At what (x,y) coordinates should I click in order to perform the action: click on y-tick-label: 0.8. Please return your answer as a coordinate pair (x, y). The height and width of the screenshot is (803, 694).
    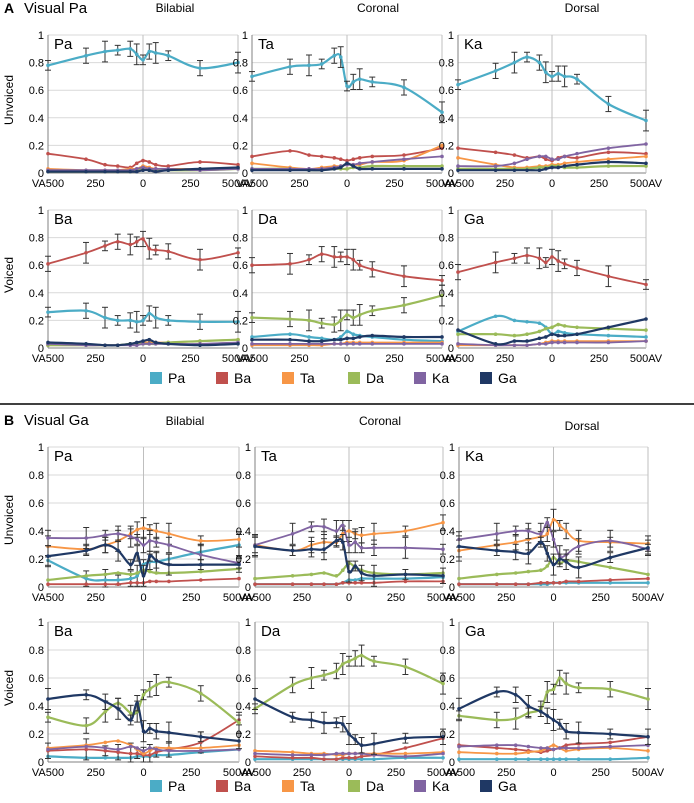
    Looking at the image, I should click on (36, 64).